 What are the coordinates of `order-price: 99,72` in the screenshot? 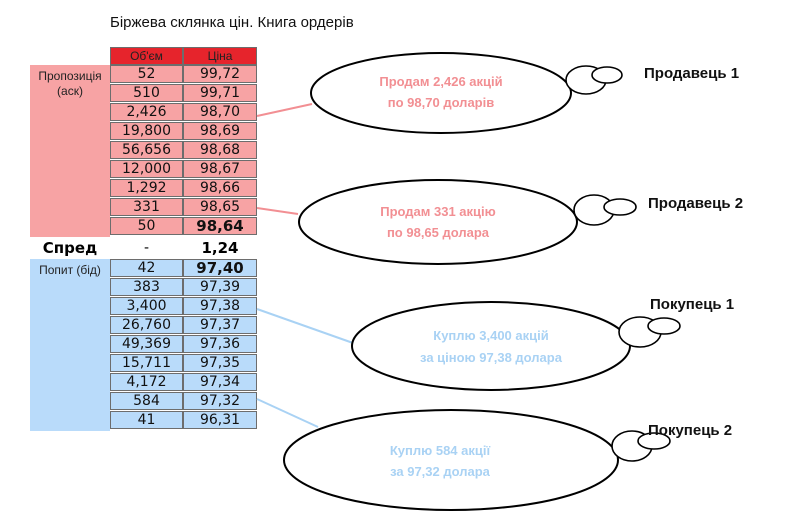 It's located at (220, 74).